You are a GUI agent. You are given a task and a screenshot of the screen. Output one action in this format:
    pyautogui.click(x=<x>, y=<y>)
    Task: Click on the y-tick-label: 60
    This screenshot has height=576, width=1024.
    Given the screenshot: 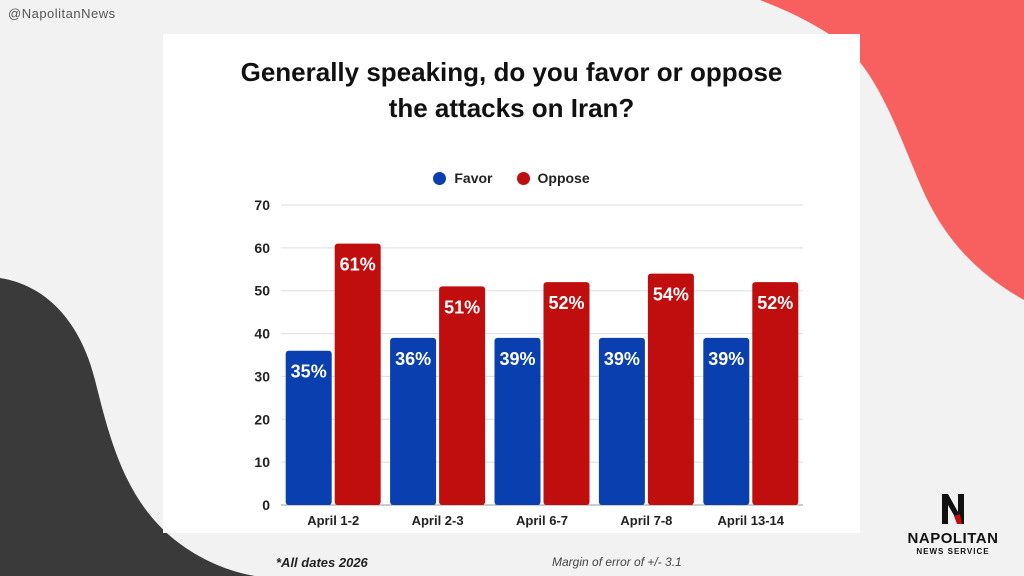 What is the action you would take?
    pyautogui.click(x=262, y=248)
    